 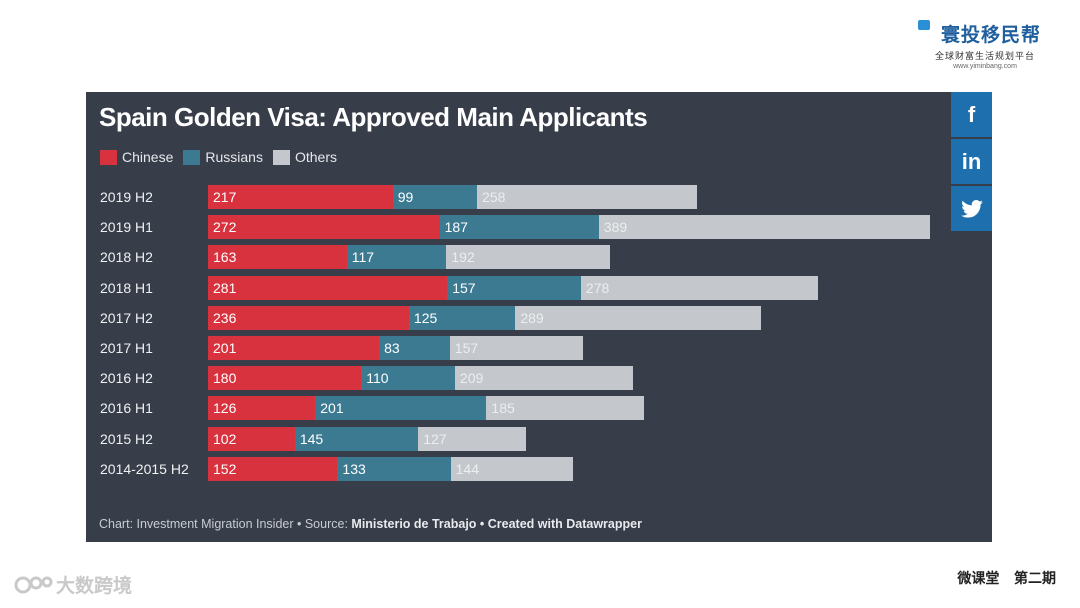 What do you see at coordinates (285, 378) in the screenshot?
I see `bar-segment-chinese: 180` at bounding box center [285, 378].